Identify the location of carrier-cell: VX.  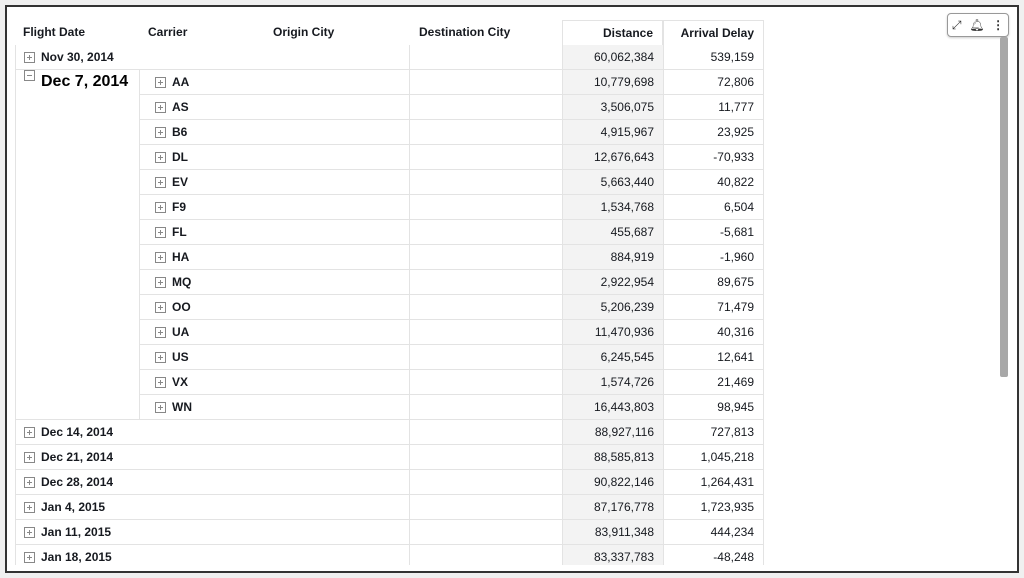
(275, 382).